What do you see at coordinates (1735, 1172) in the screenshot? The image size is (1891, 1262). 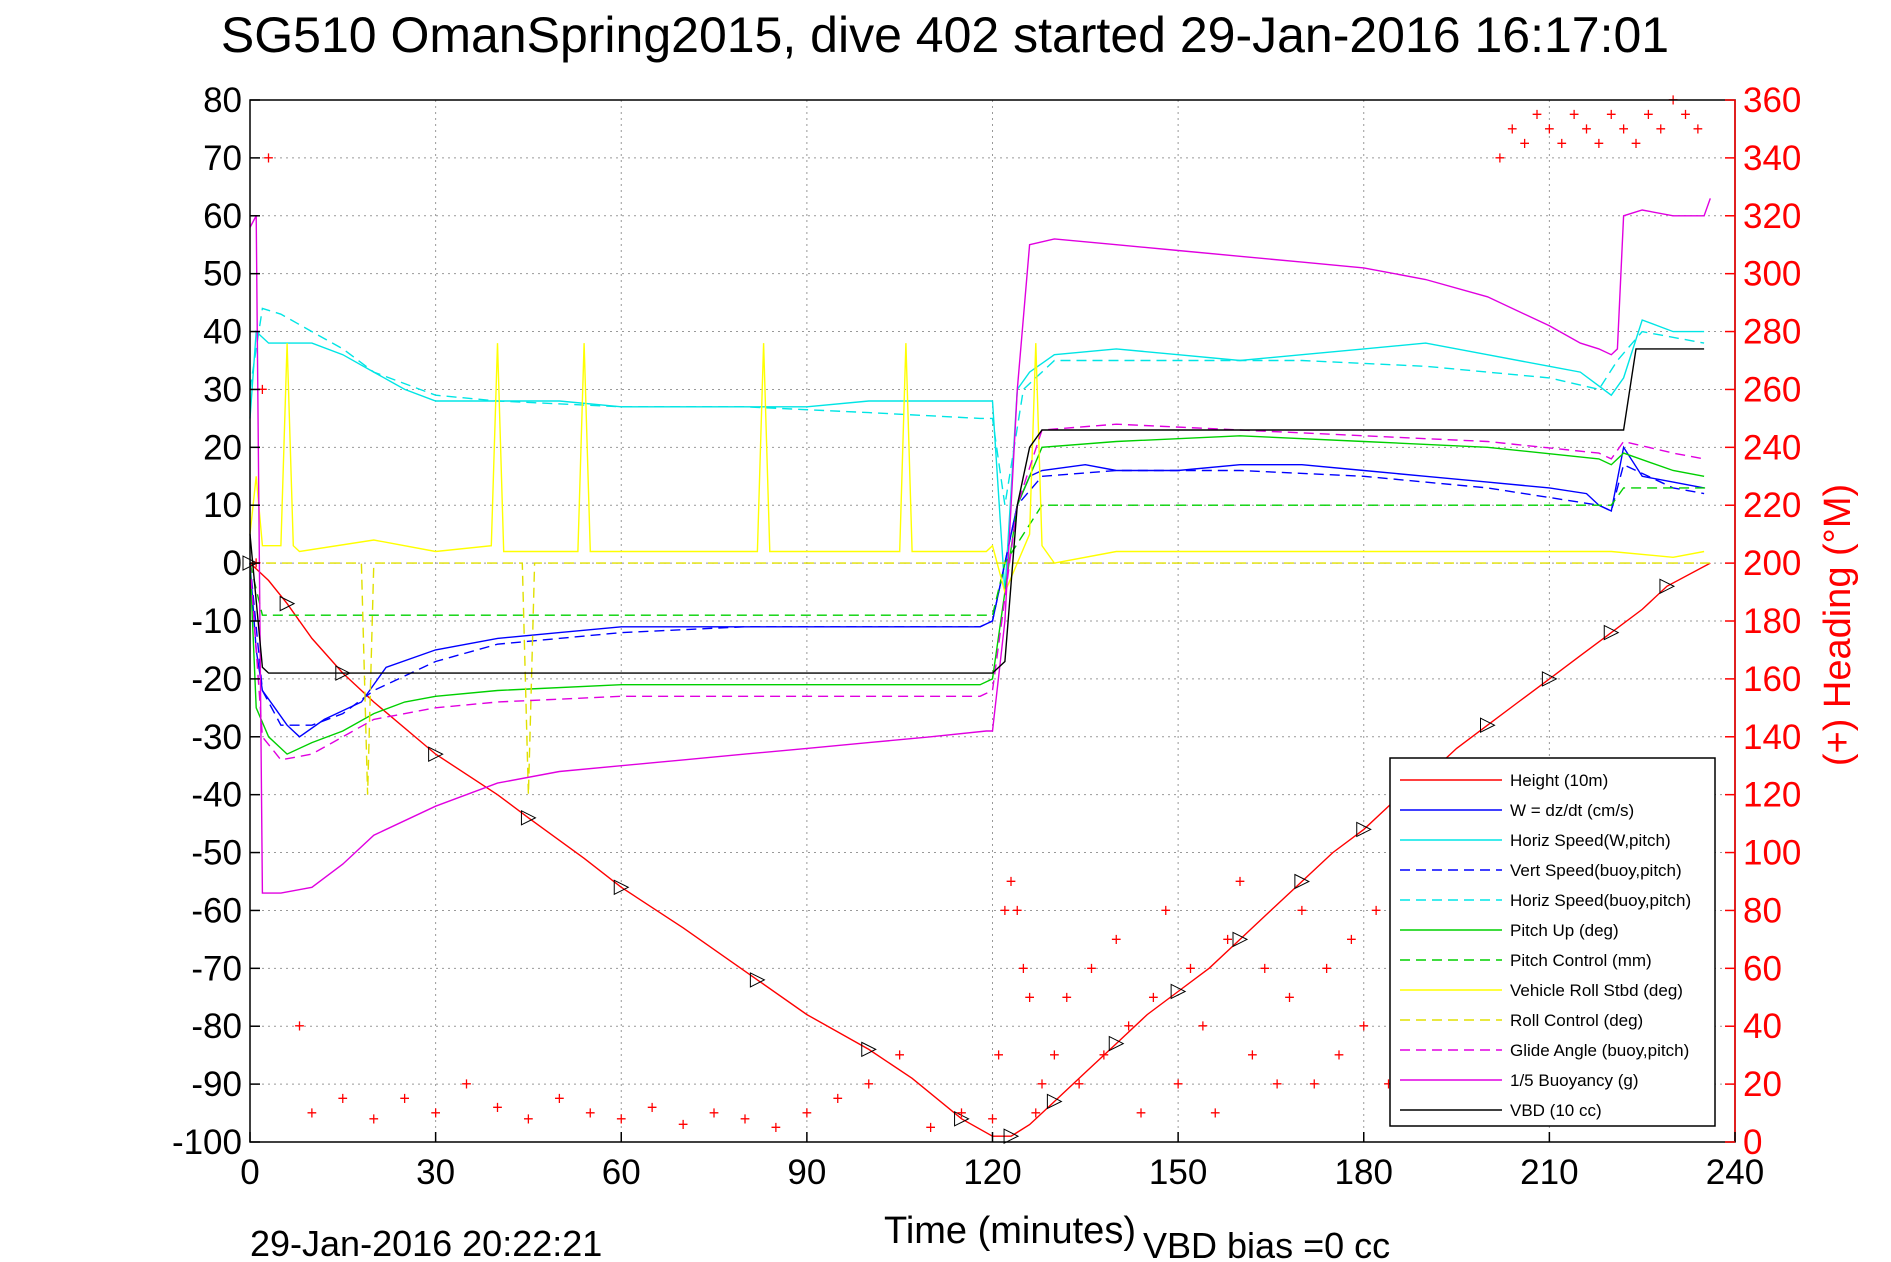 I see `x-tick-label: 240` at bounding box center [1735, 1172].